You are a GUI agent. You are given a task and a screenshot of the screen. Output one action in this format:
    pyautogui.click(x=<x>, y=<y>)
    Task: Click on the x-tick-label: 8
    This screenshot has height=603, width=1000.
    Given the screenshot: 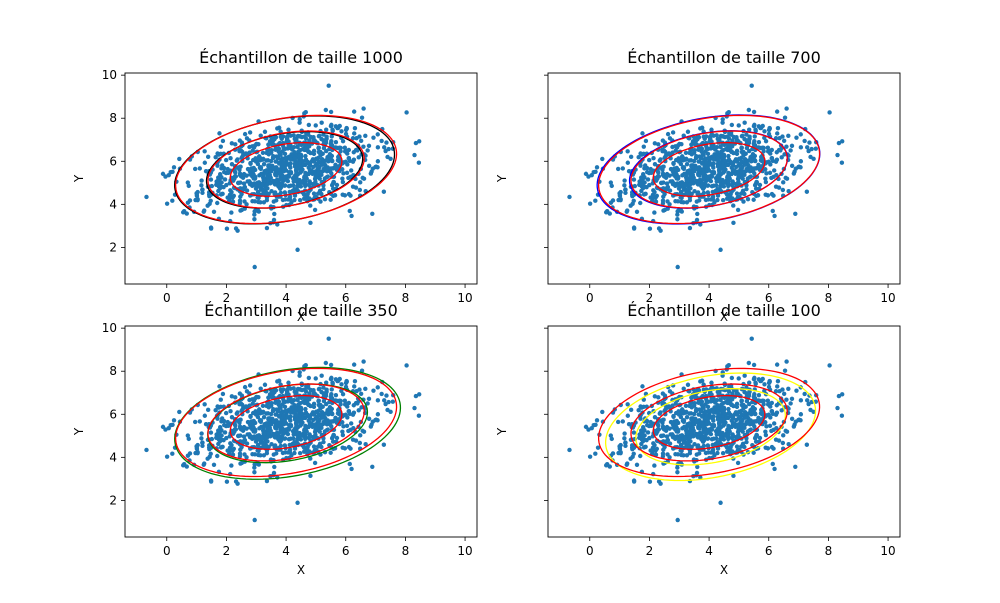 What is the action you would take?
    pyautogui.click(x=829, y=551)
    